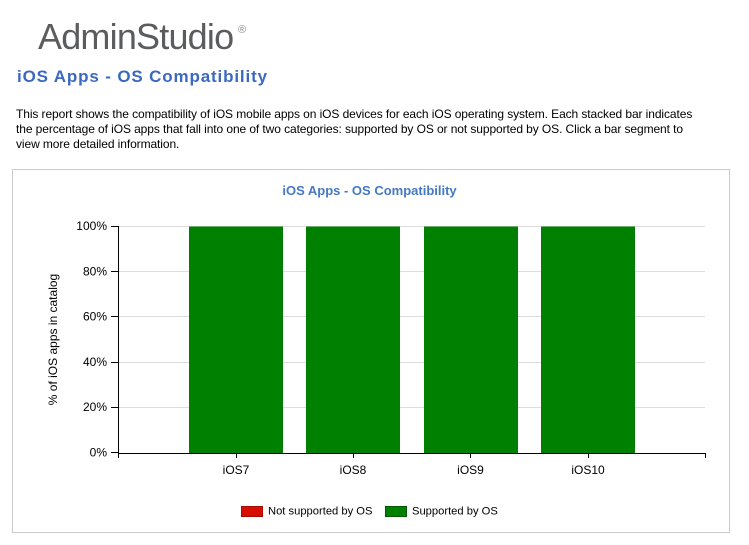 The height and width of the screenshot is (545, 749). I want to click on svg-text: Not supported by OS, so click(320, 512).